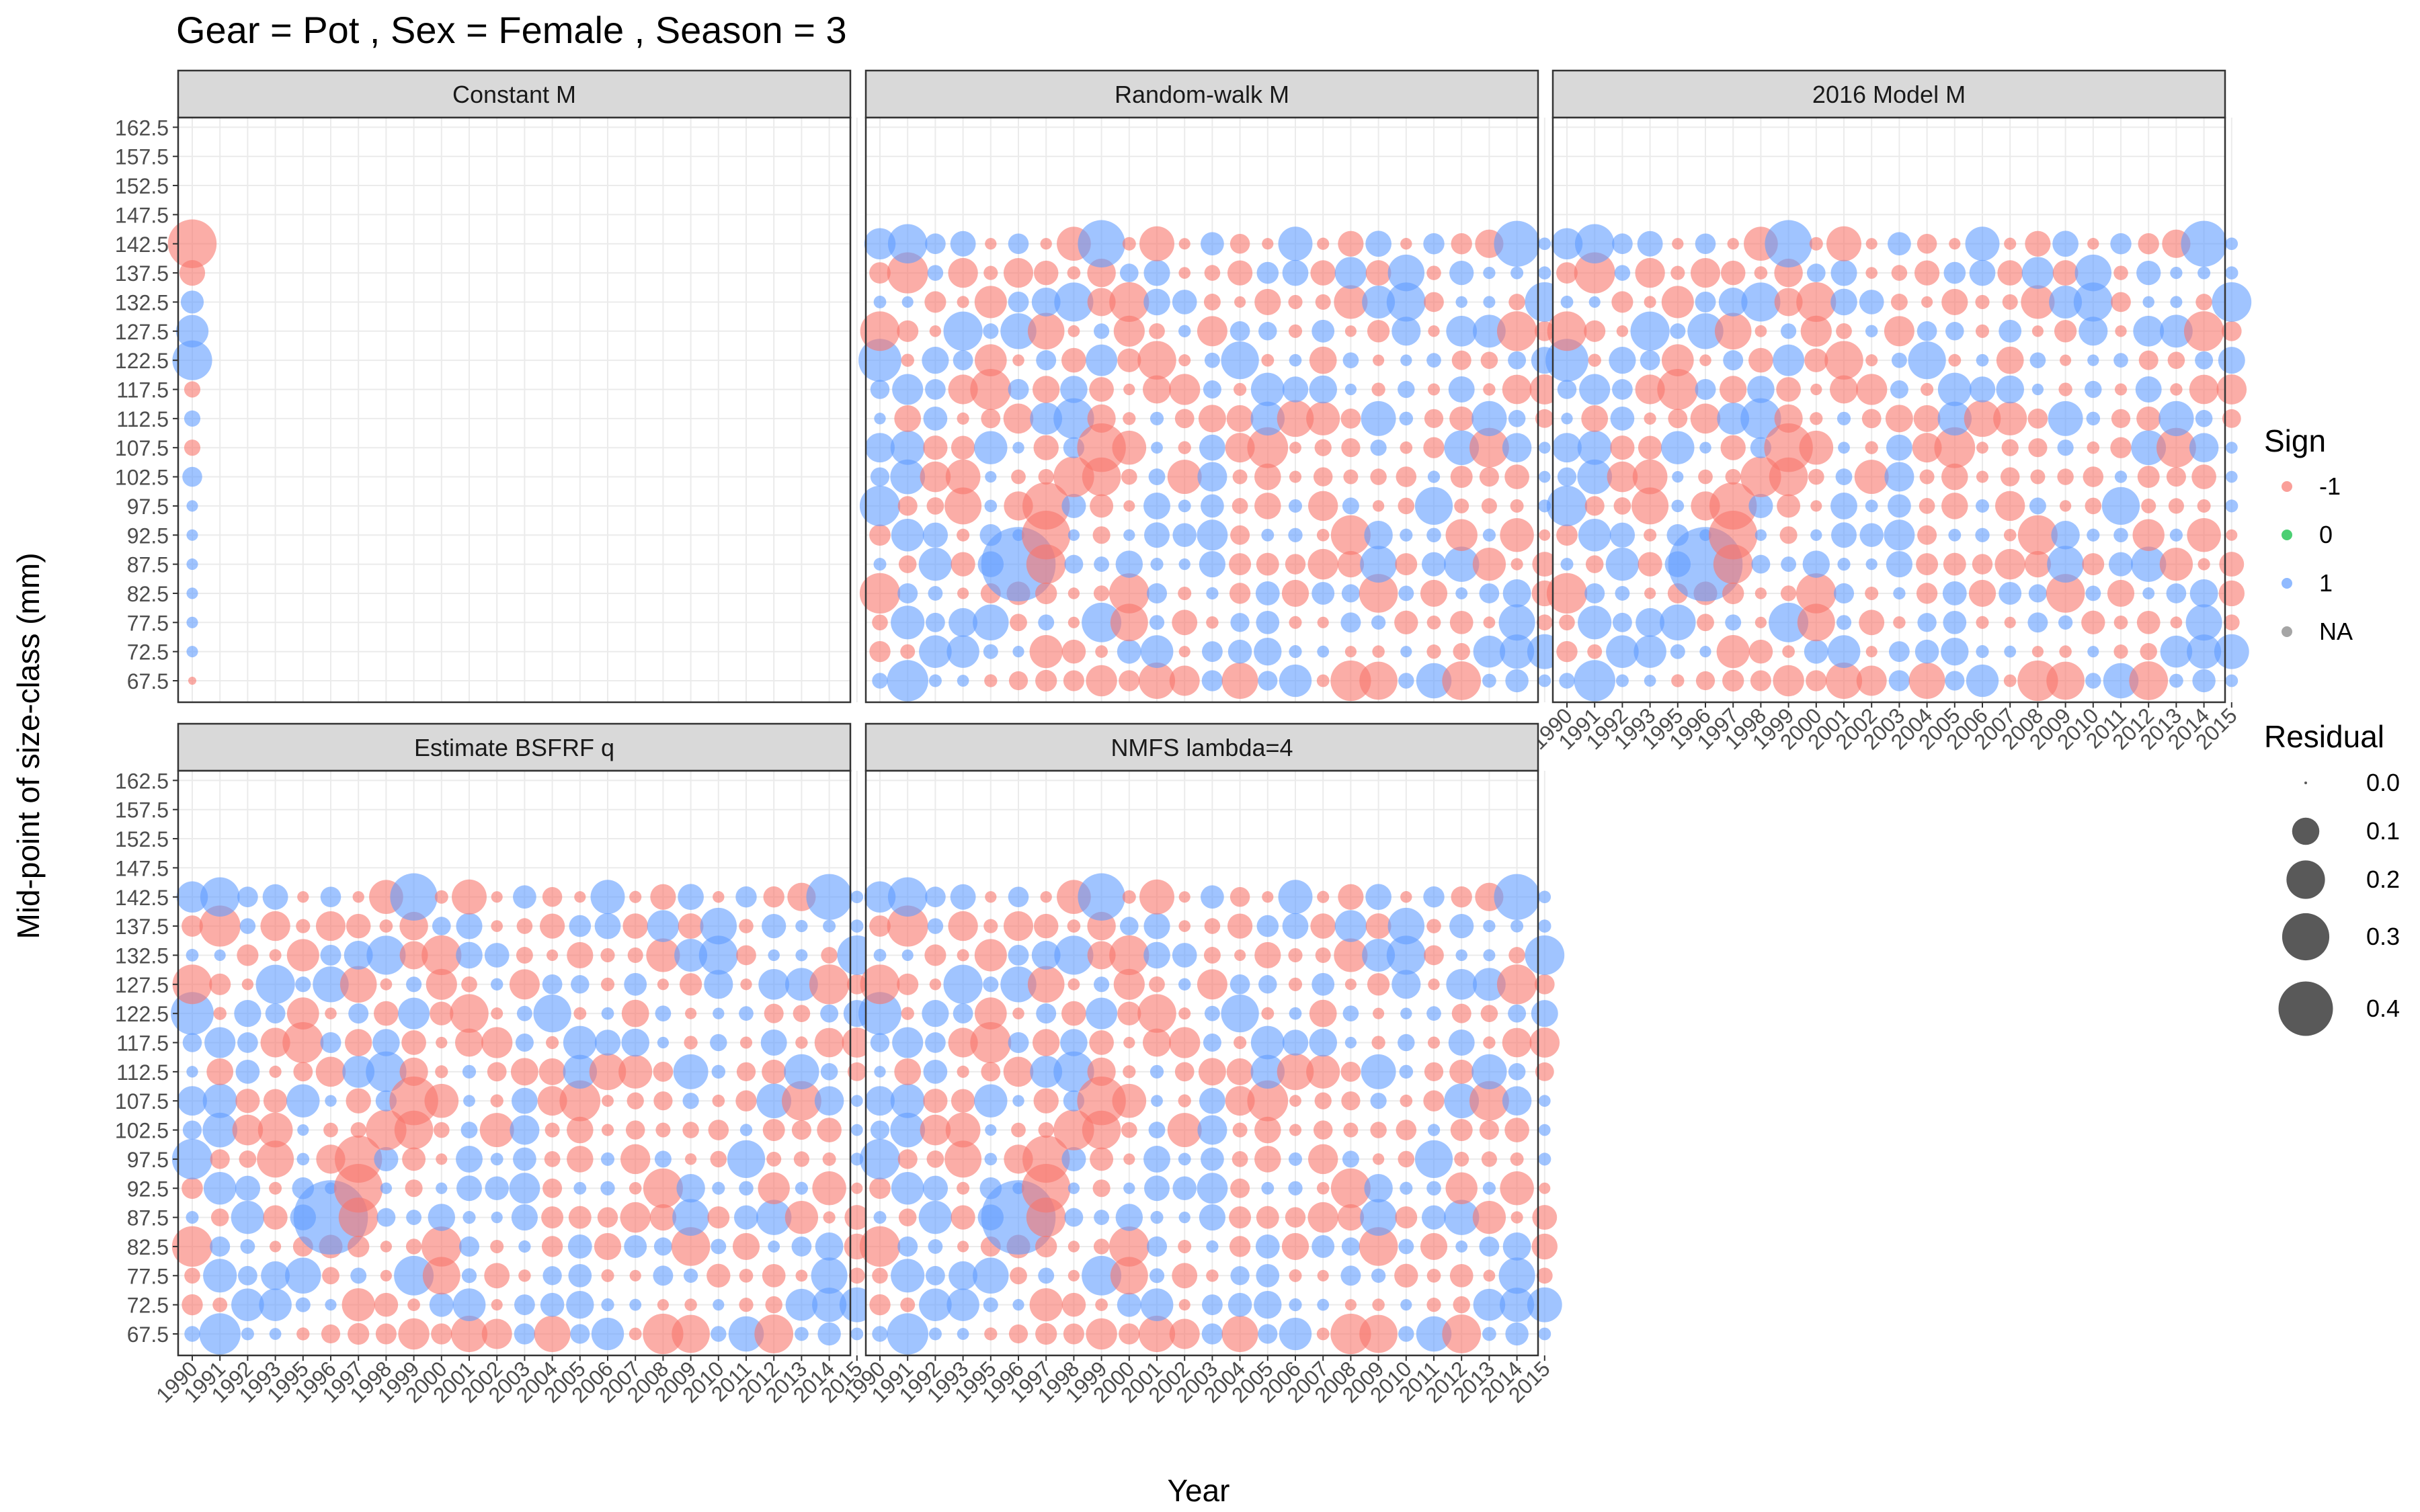  I want to click on facet-panel: Random-walk M, so click(1211, 386).